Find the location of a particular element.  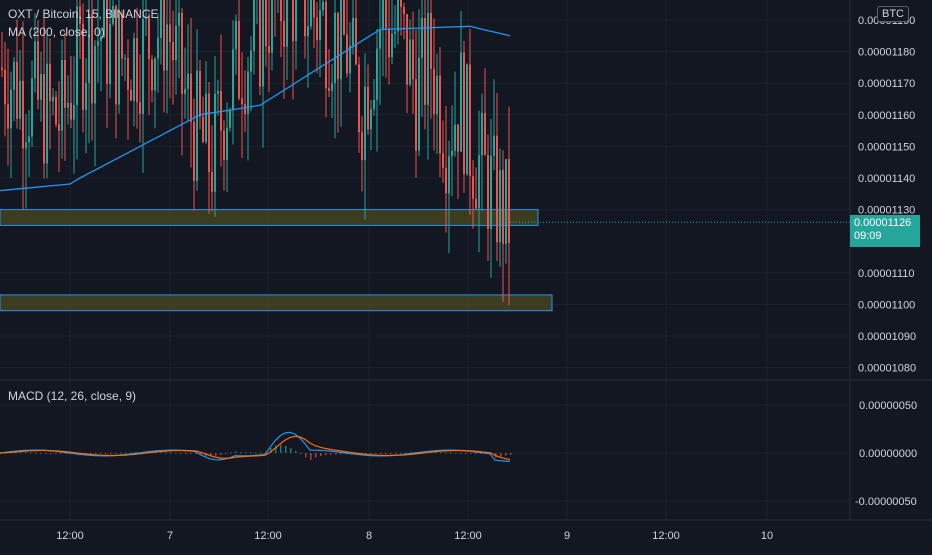

signal-line is located at coordinates (255, 448).